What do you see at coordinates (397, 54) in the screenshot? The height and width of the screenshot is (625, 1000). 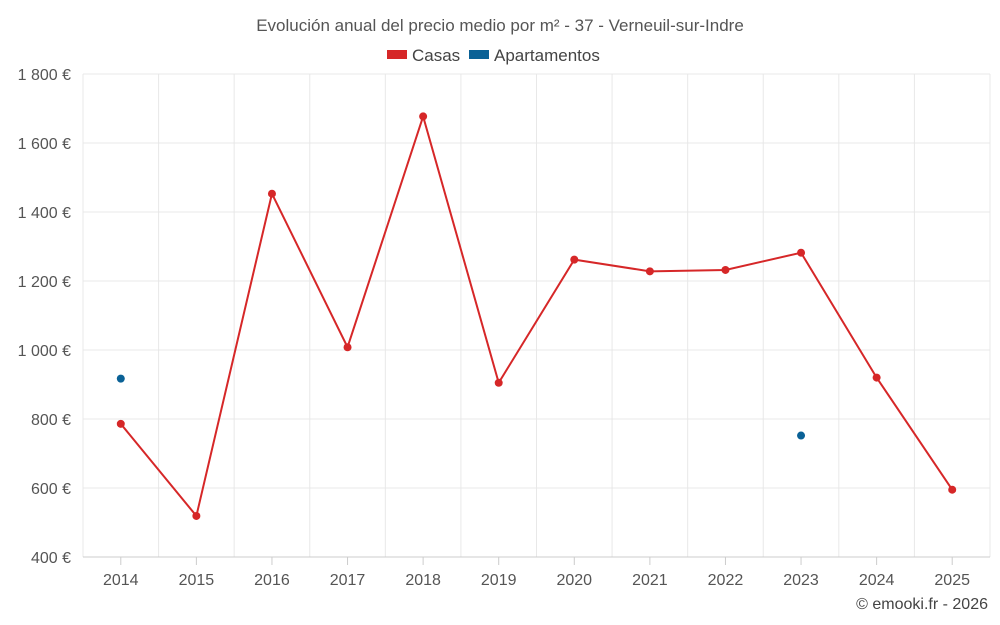 I see `legend-swatch-casas` at bounding box center [397, 54].